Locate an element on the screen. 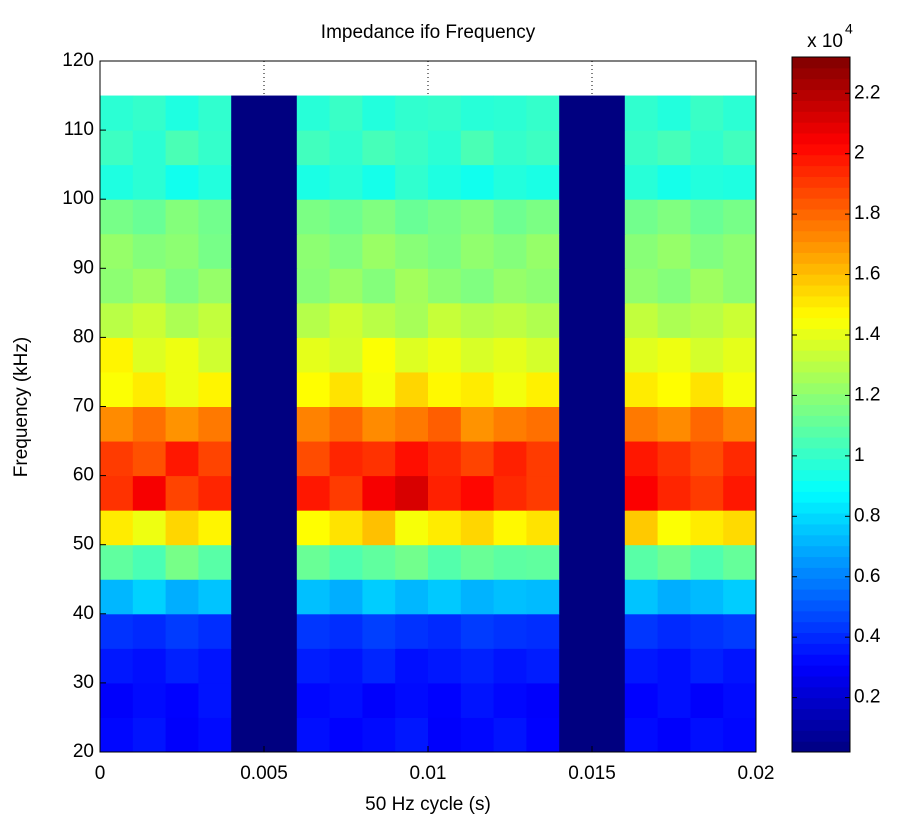  y-tick-label: 50 is located at coordinates (83, 544).